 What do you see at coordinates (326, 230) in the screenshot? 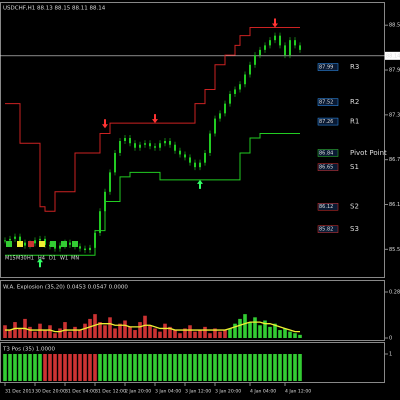
I see `pivot-value: 85.82` at bounding box center [326, 230].